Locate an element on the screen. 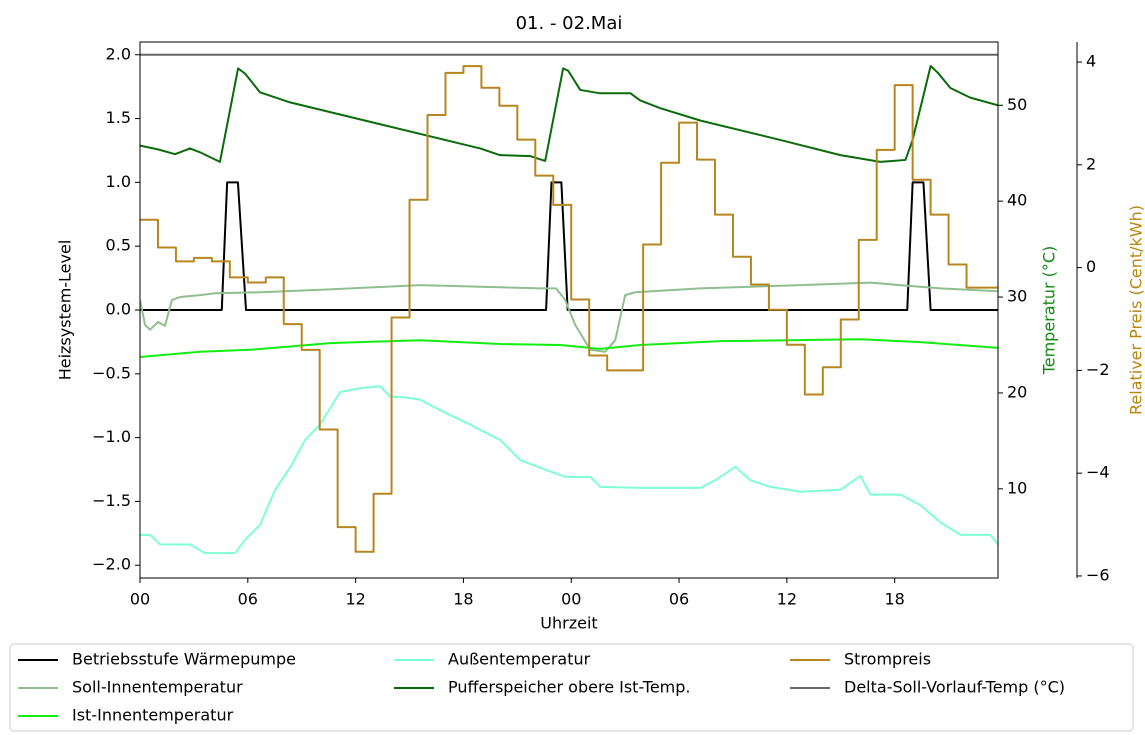 This screenshot has height=735, width=1145. y2-axis-label: Temperatur (°C) is located at coordinates (1049, 311).